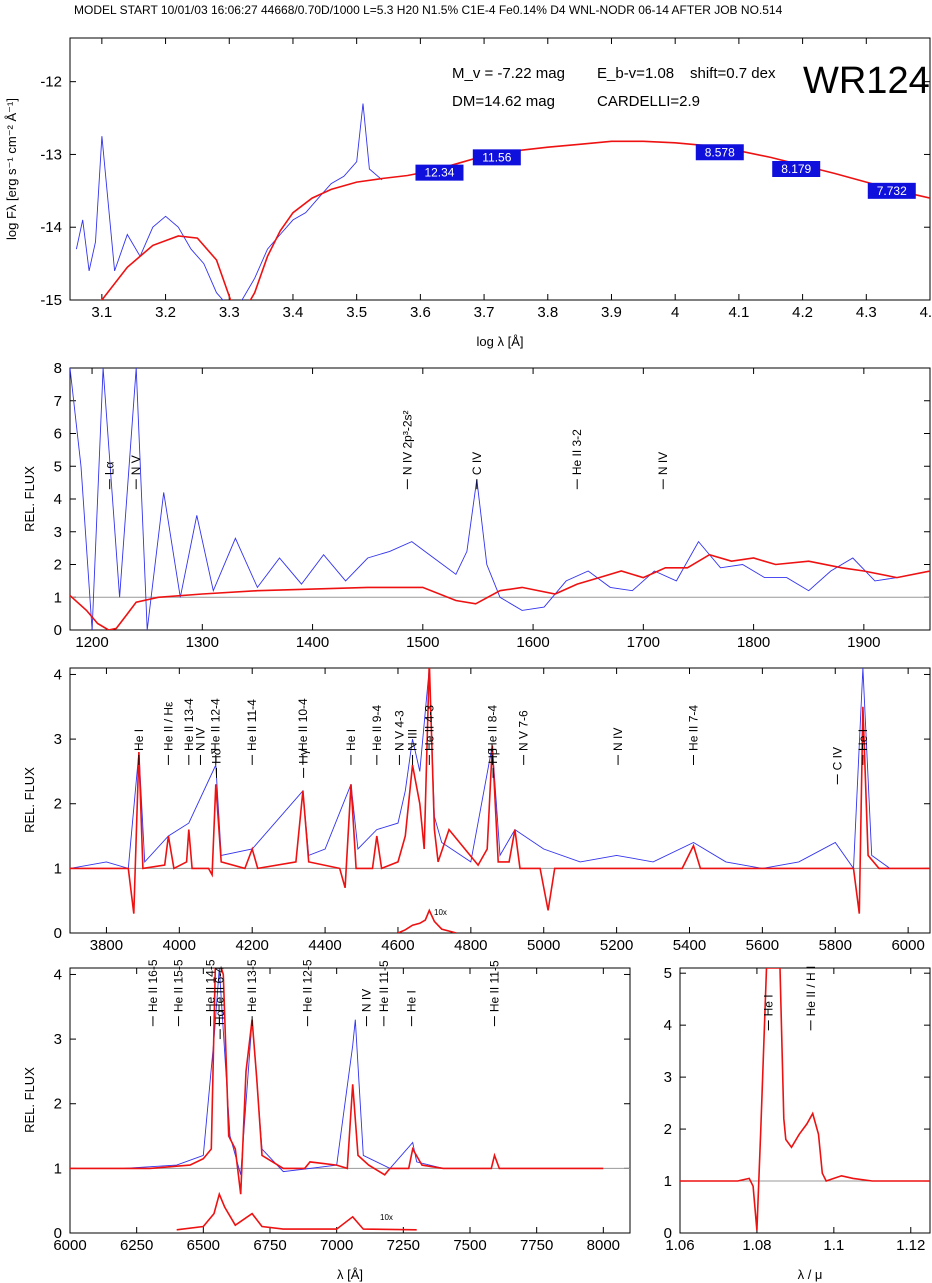  I want to click on ytick-label: -12, so click(51, 82).